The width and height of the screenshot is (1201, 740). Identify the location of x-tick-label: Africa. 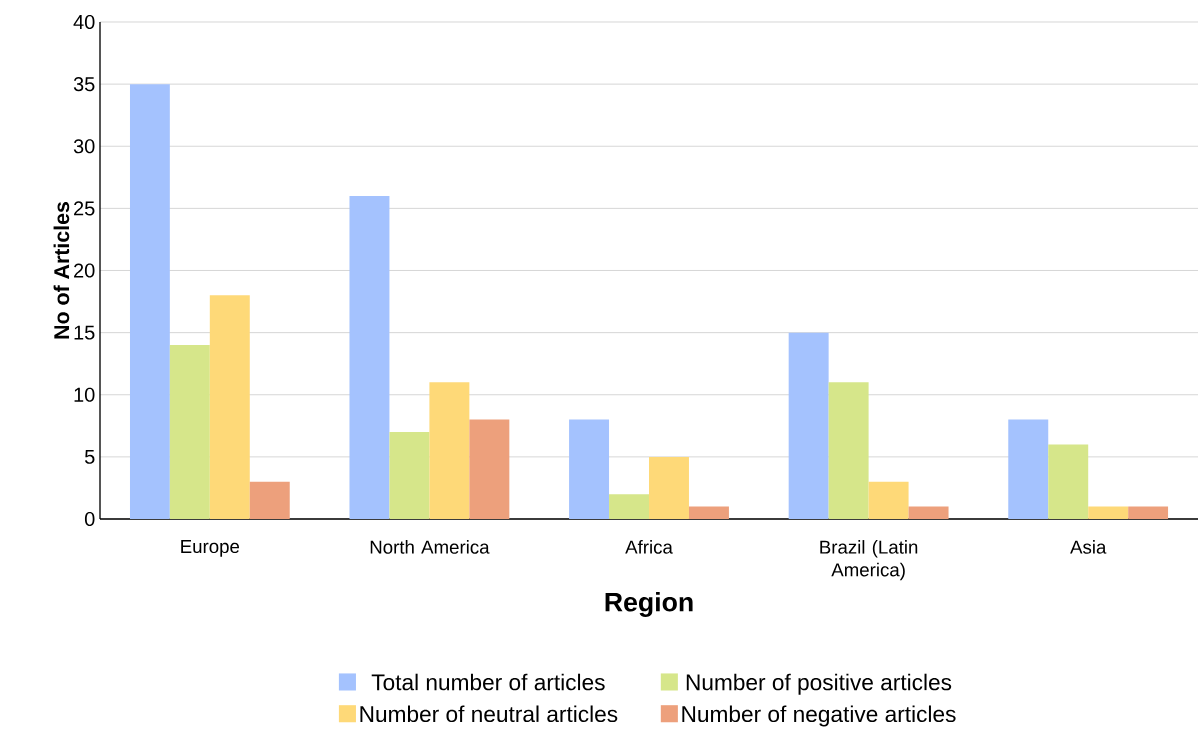
(649, 547).